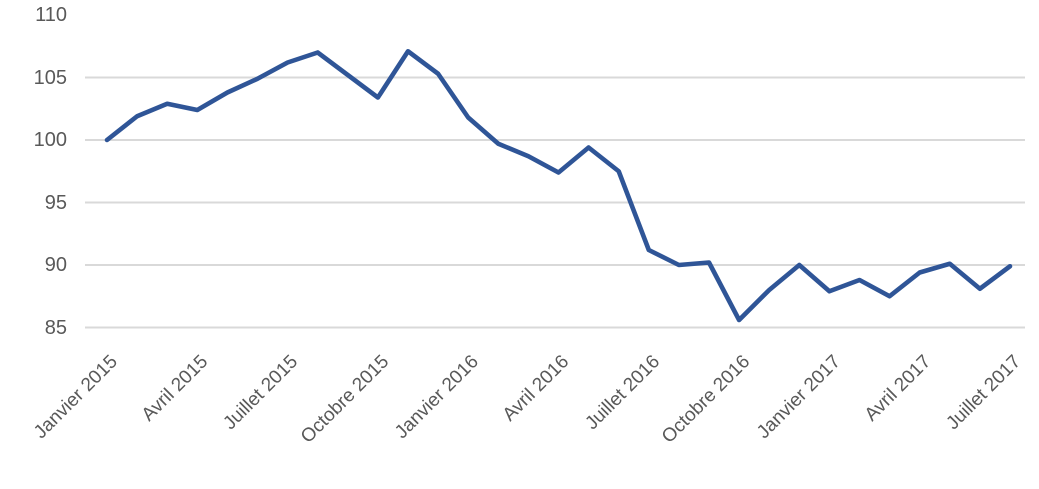 Image resolution: width=1039 pixels, height=489 pixels. What do you see at coordinates (51, 15) in the screenshot?
I see `y-tick-label-110: 110` at bounding box center [51, 15].